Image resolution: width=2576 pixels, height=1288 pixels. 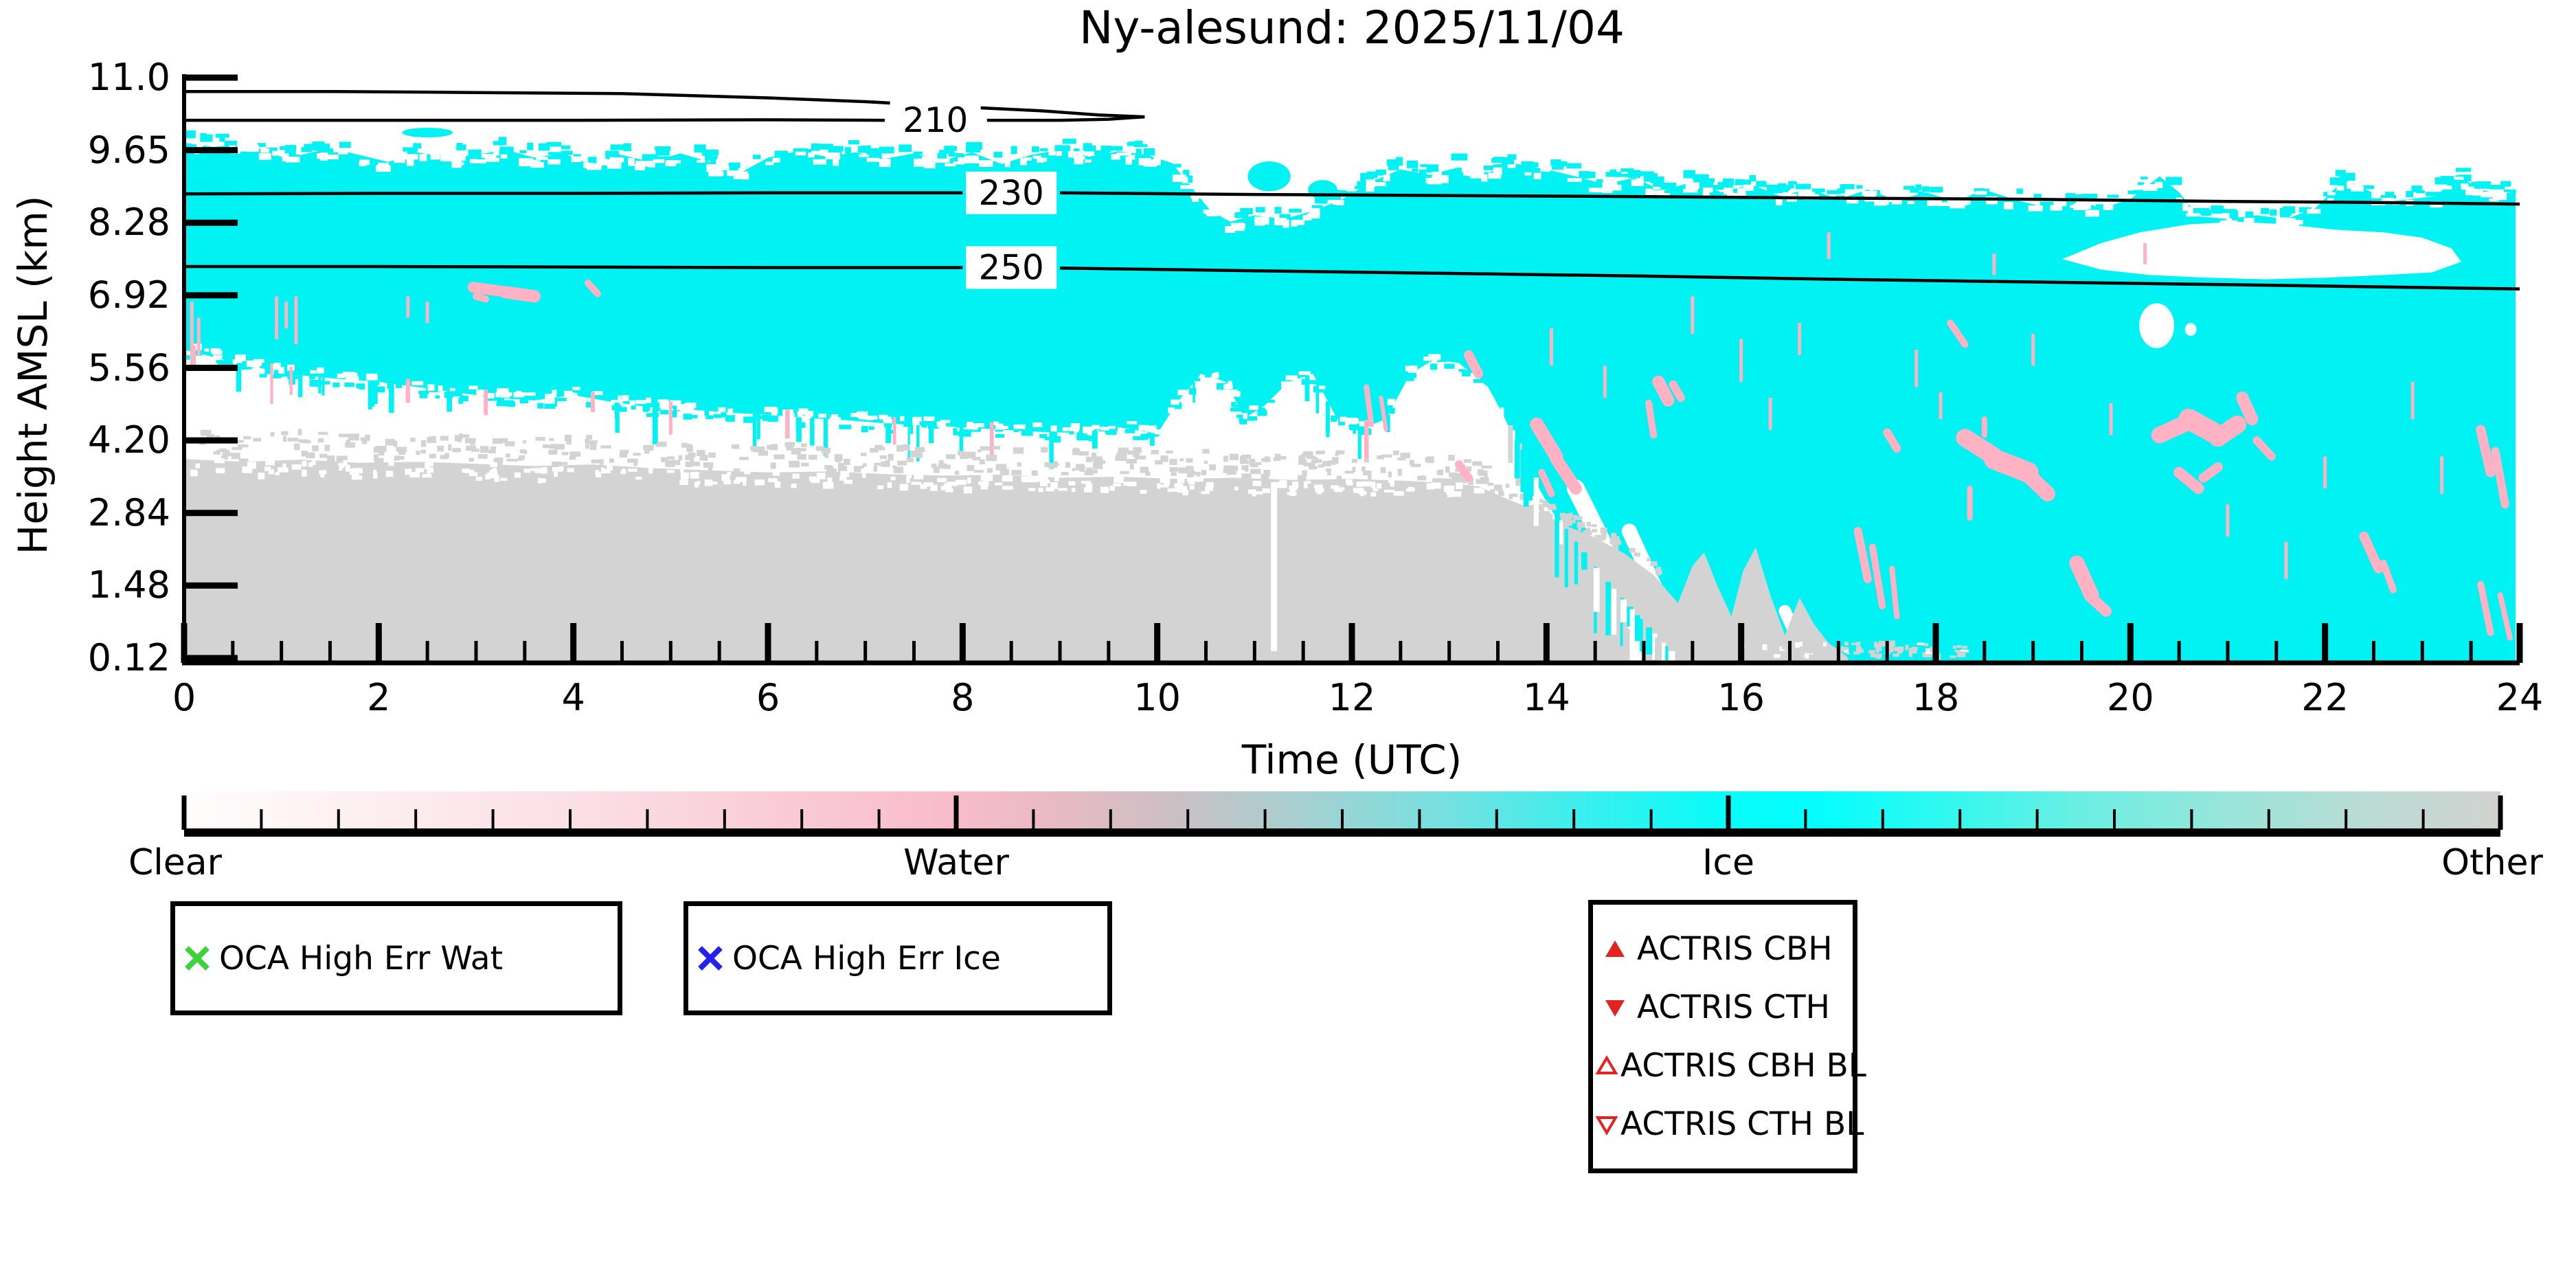 I want to click on x-marker-green-icon, so click(x=197, y=958).